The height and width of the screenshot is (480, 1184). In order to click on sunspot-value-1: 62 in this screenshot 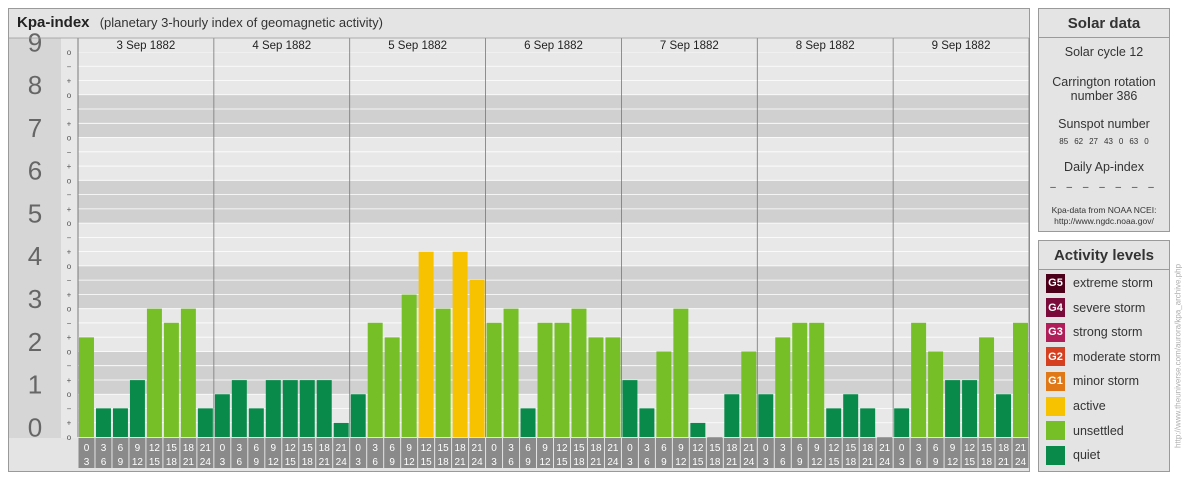, I will do `click(1079, 141)`.